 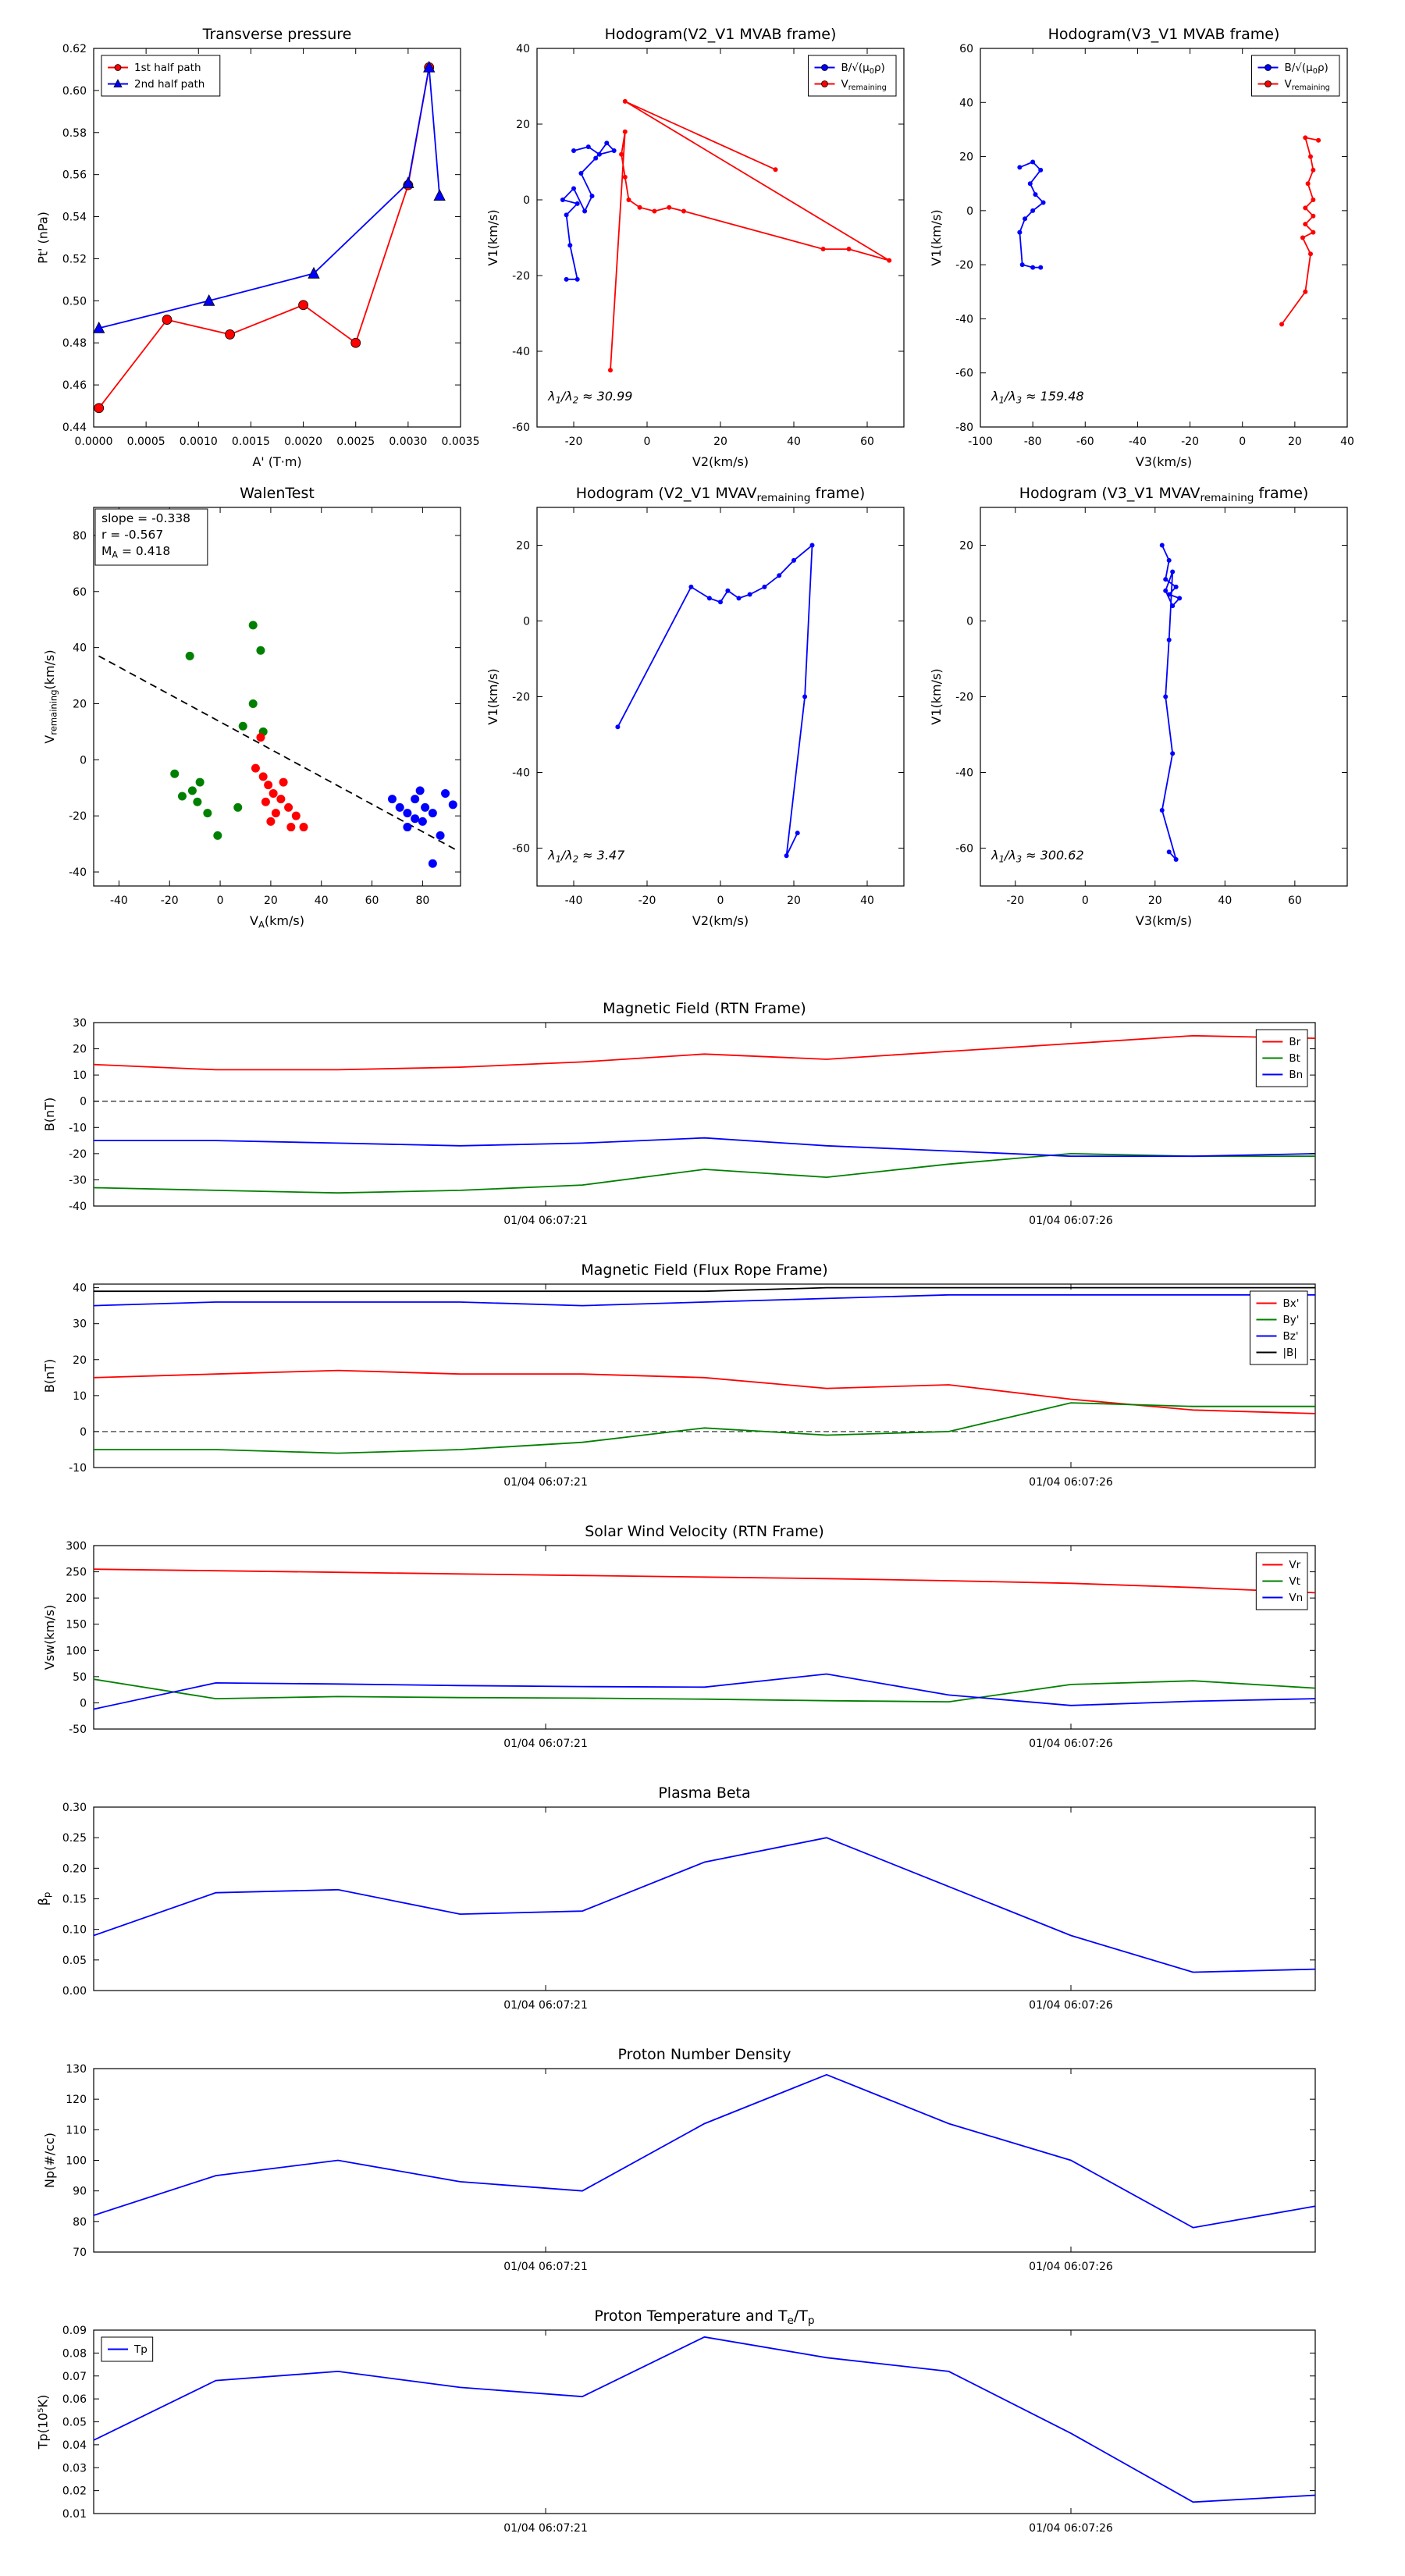 I want to click on y-tick-label: 70, so click(x=80, y=2253).